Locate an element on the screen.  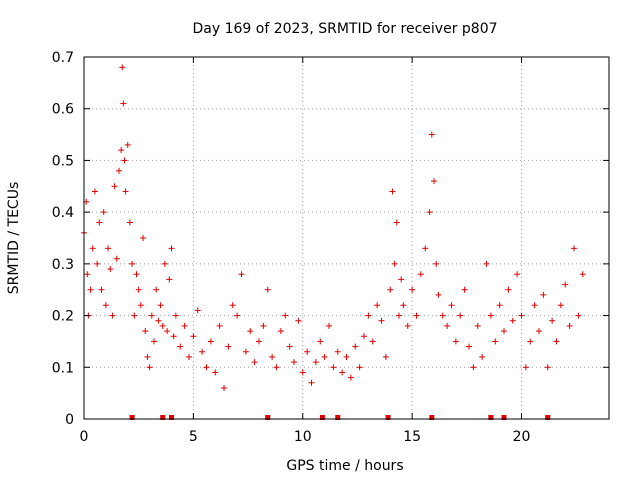
y-tick-label: 0.7 is located at coordinates (63, 58).